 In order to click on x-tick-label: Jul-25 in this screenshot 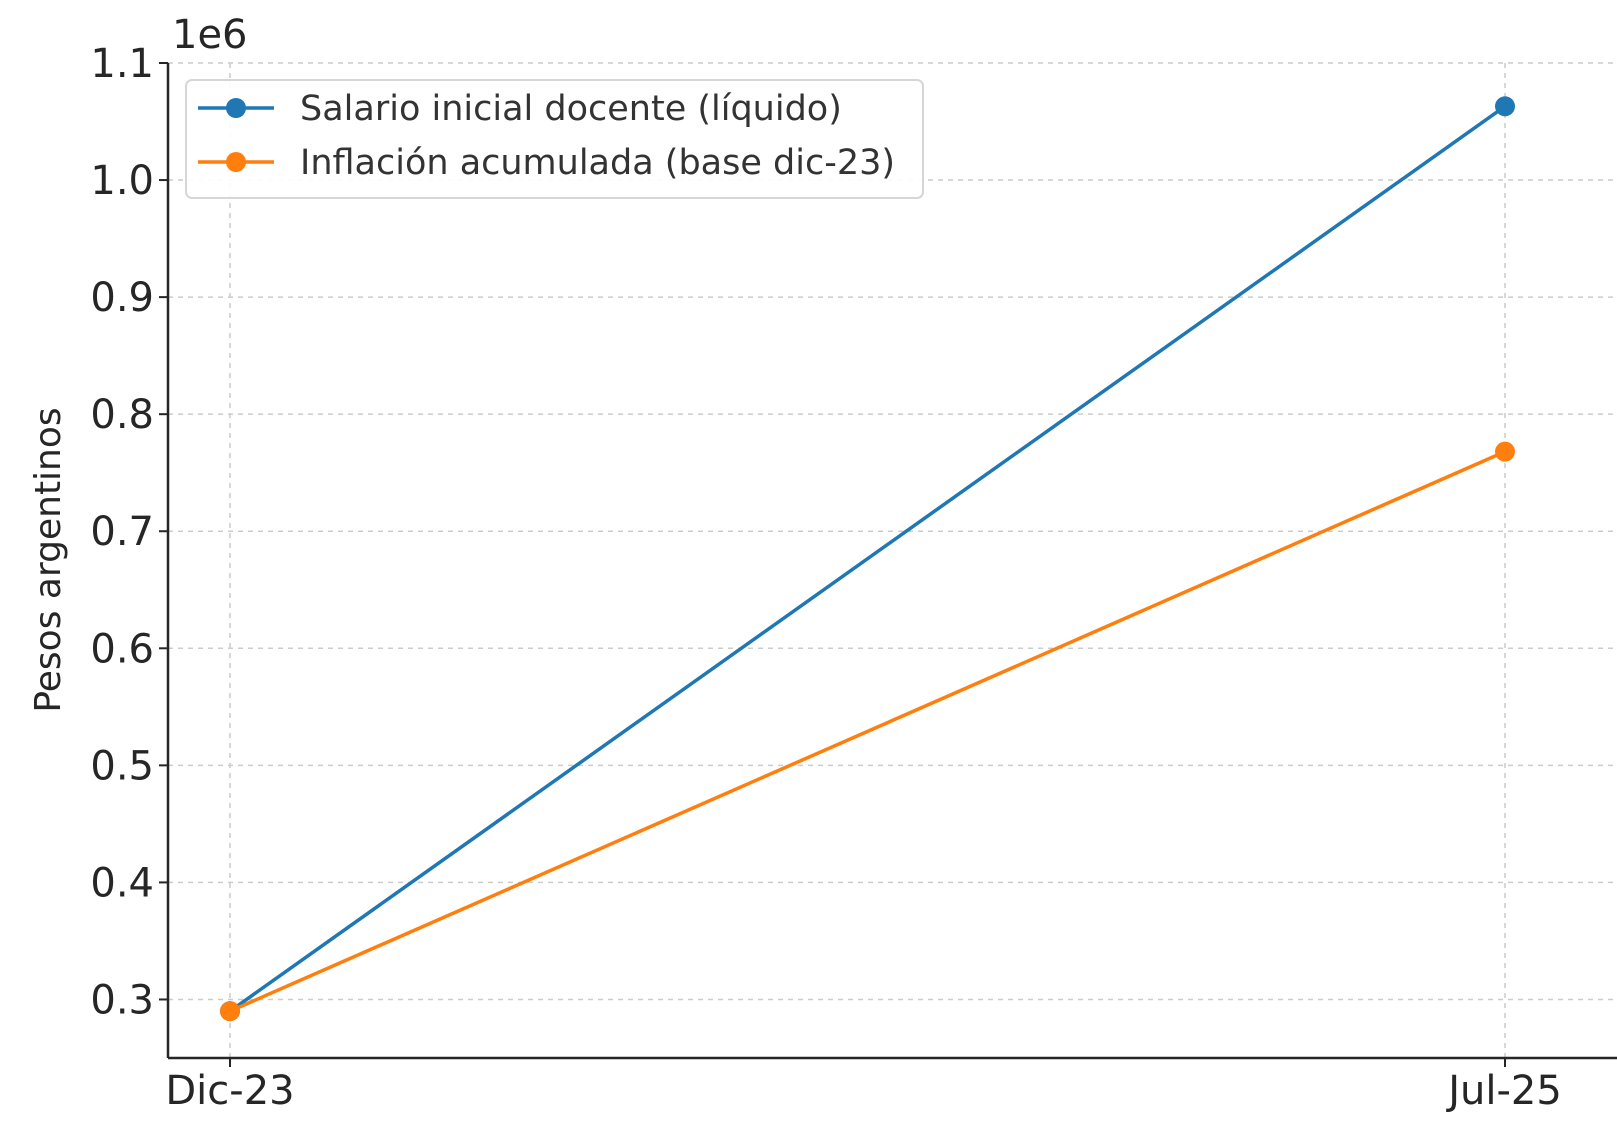, I will do `click(1503, 1091)`.